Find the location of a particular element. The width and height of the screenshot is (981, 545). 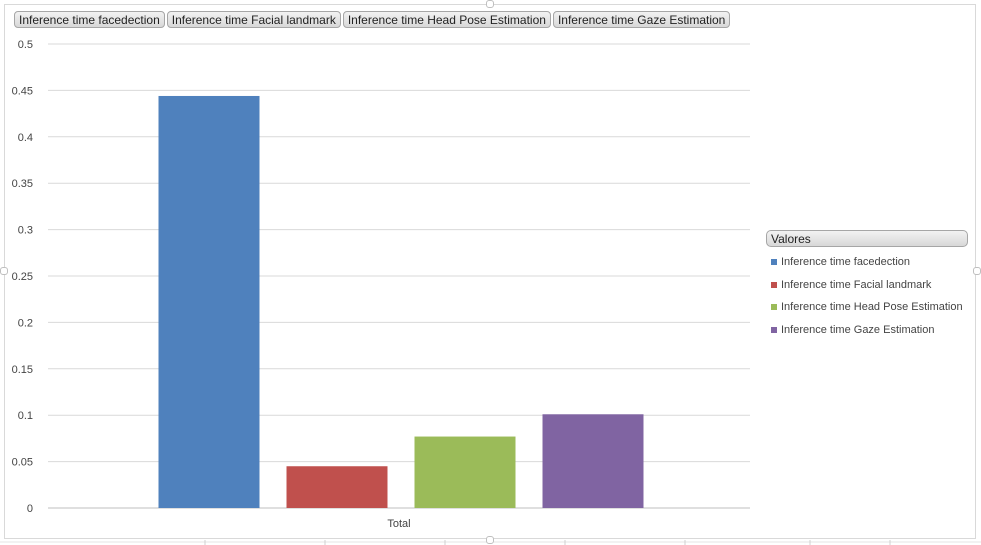

y-tick-label: 0.25 is located at coordinates (22, 277).